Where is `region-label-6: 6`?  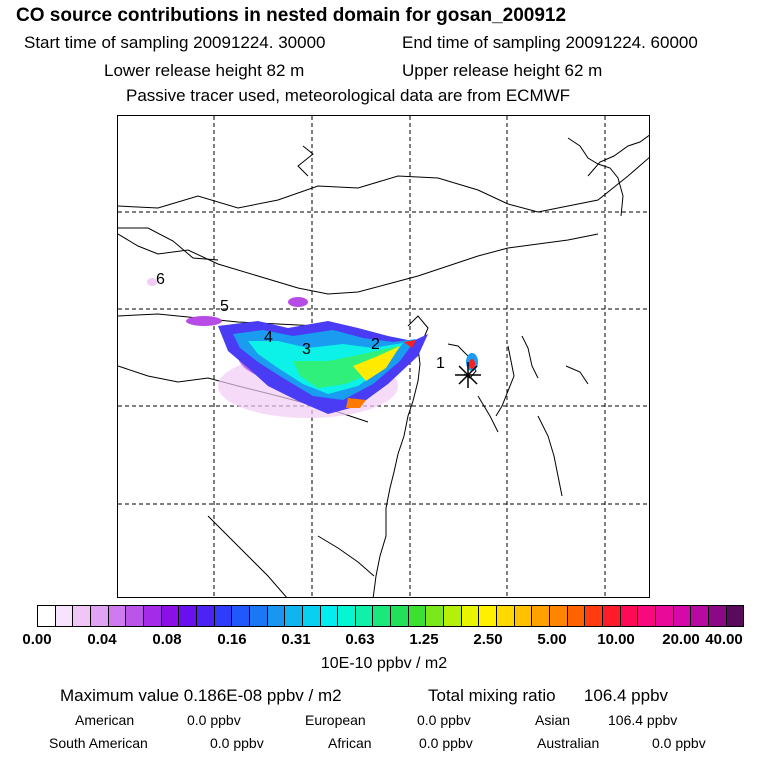 region-label-6: 6 is located at coordinates (160, 279).